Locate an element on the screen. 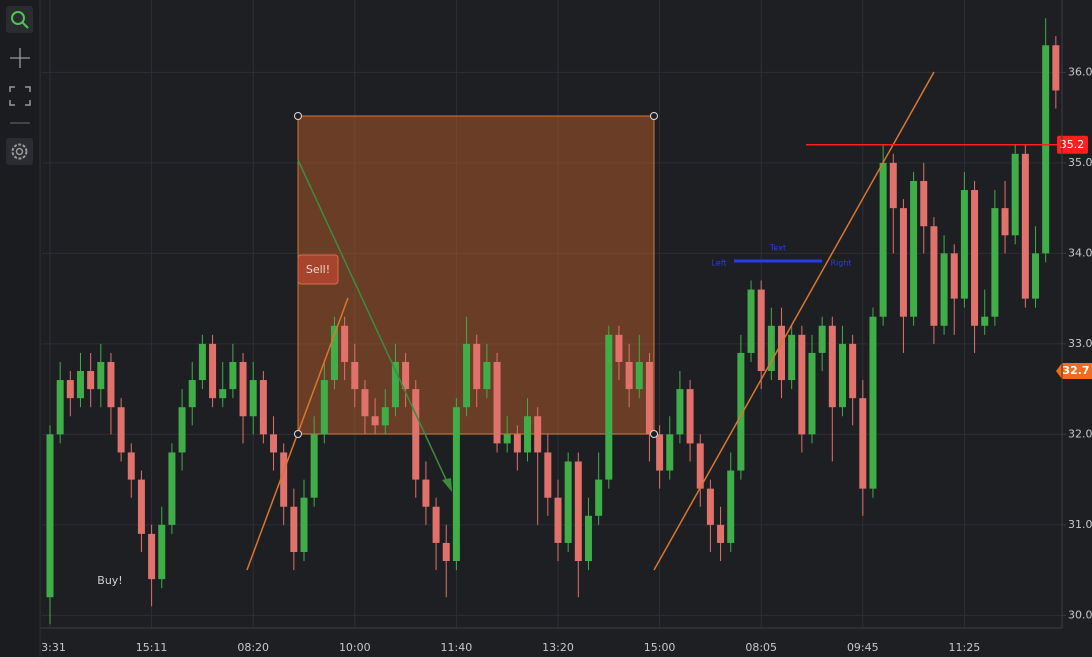 Image resolution: width=1092 pixels, height=657 pixels. buy-label: Buy! is located at coordinates (109, 580).